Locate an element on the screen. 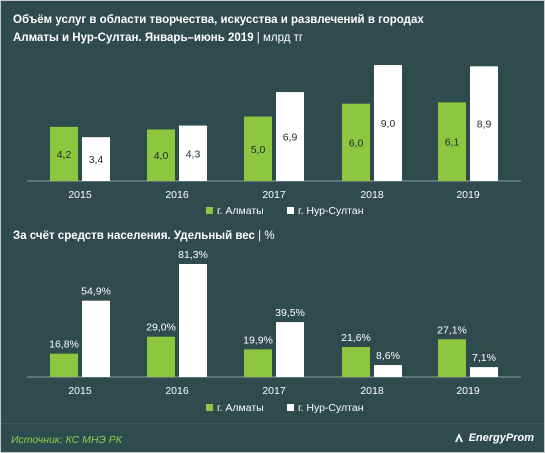 Image resolution: width=545 pixels, height=453 pixels. data-label: 6,0 is located at coordinates (356, 143).